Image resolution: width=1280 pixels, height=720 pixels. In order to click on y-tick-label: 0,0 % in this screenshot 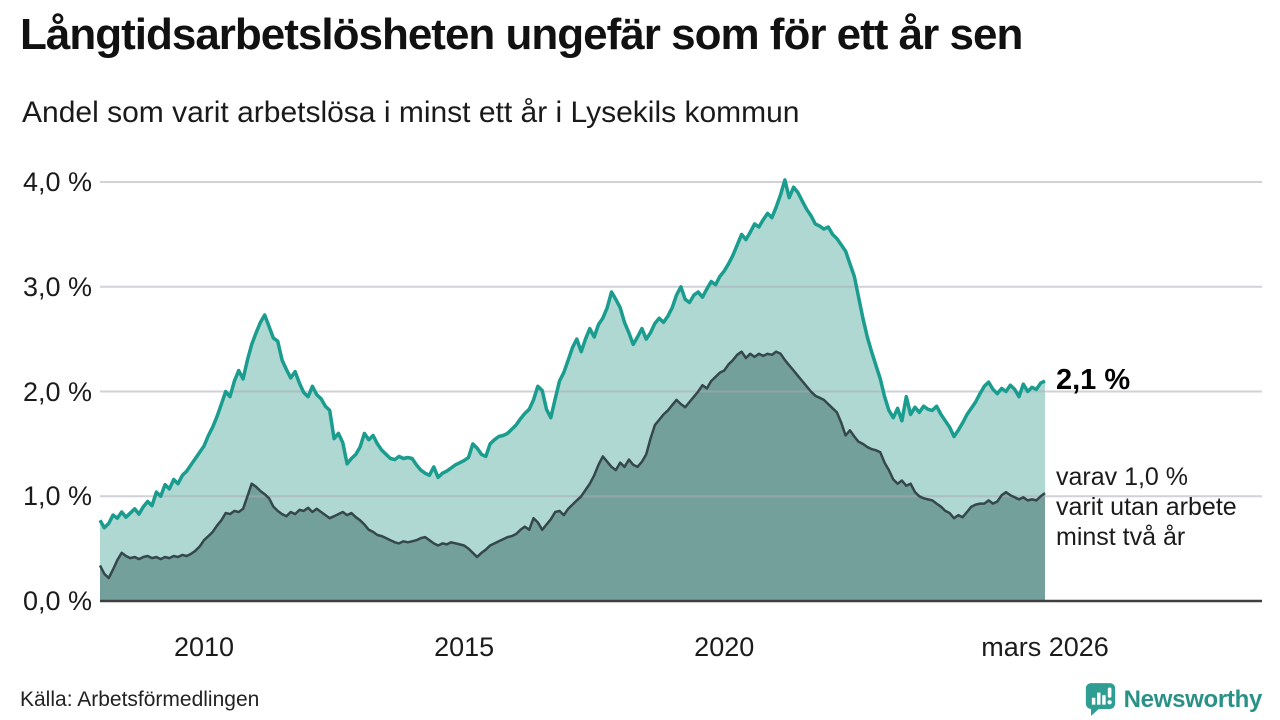, I will do `click(57, 601)`.